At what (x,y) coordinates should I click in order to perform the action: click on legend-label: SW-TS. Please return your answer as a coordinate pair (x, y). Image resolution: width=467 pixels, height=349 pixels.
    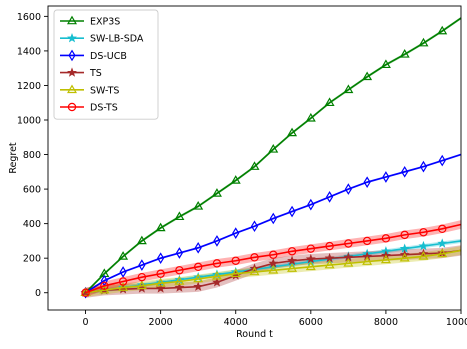
    Looking at the image, I should click on (104, 90).